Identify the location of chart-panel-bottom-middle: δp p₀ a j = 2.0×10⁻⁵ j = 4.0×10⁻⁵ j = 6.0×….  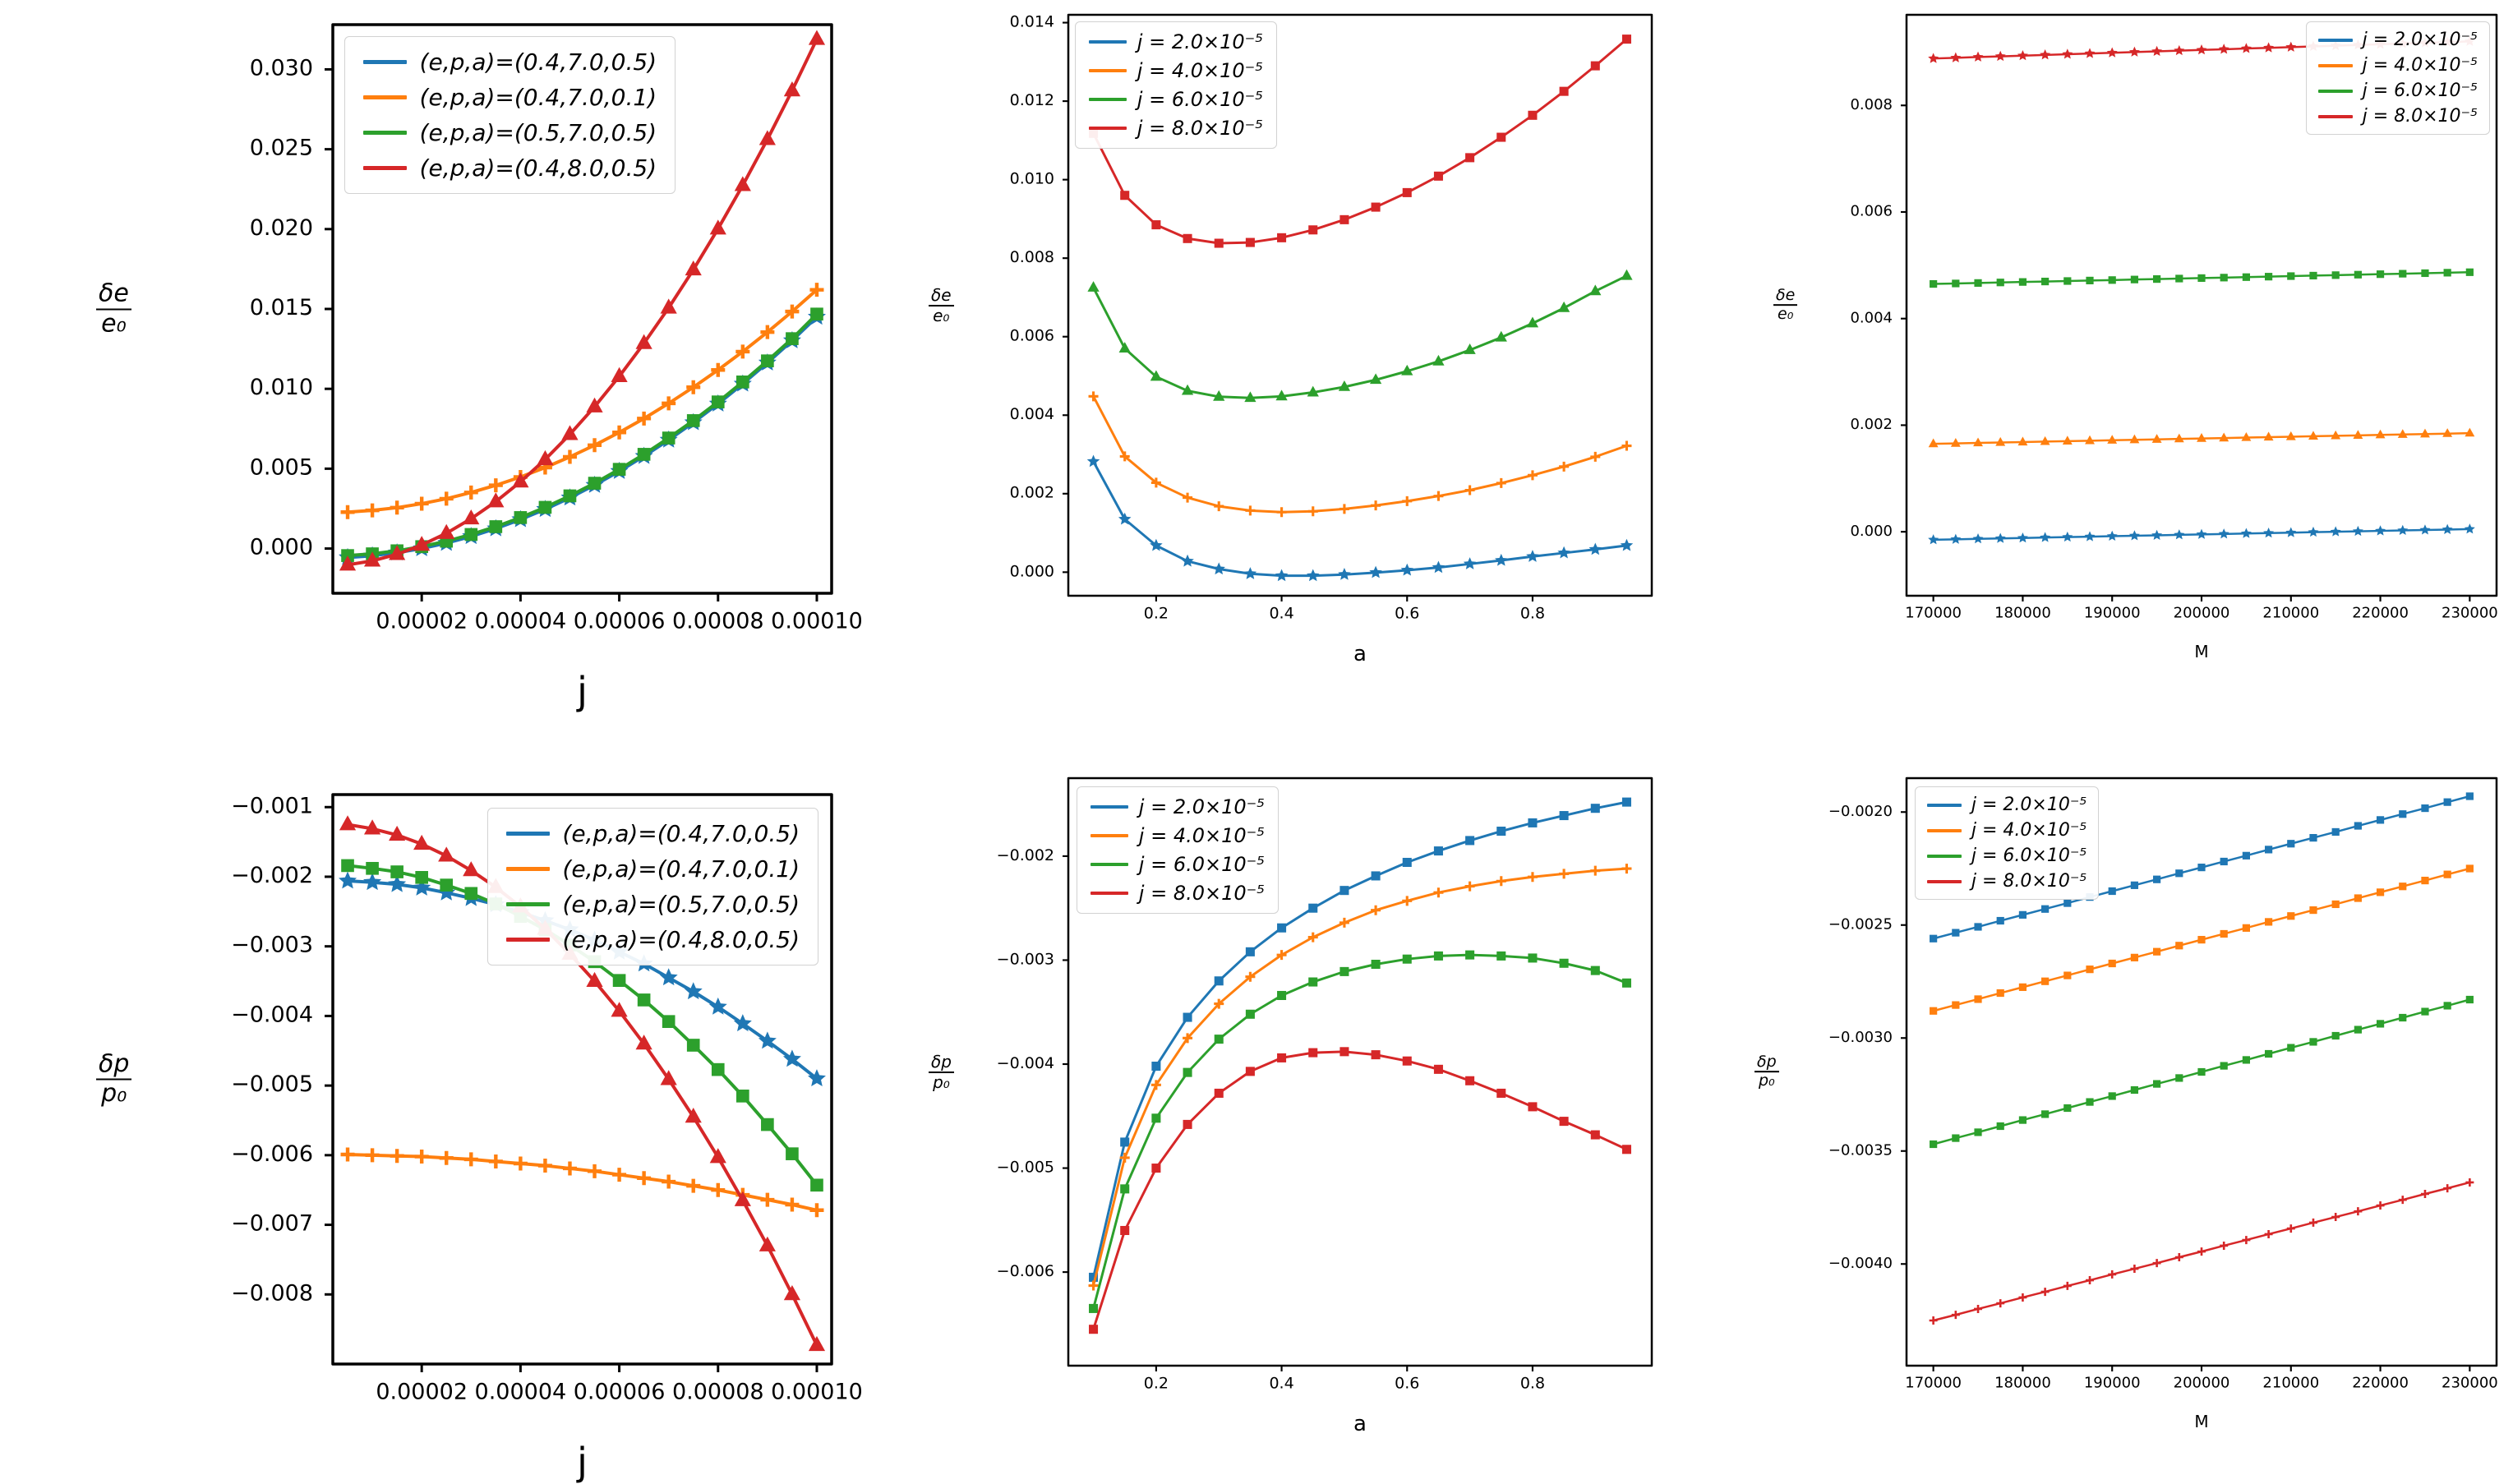
(1278, 1115).